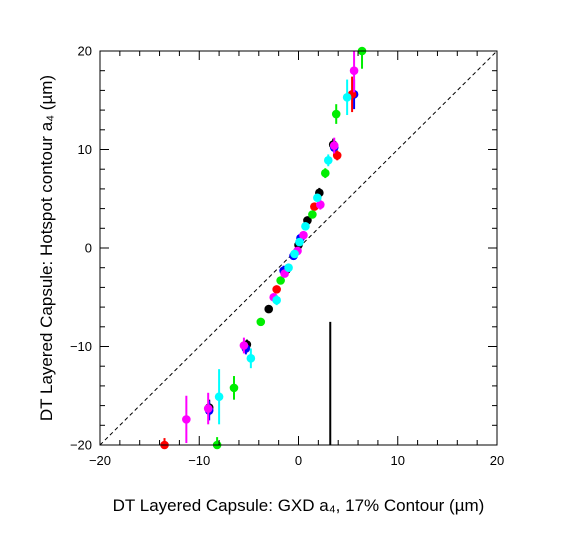 The image size is (570, 534). What do you see at coordinates (298, 460) in the screenshot?
I see `x-tick-label: 0` at bounding box center [298, 460].